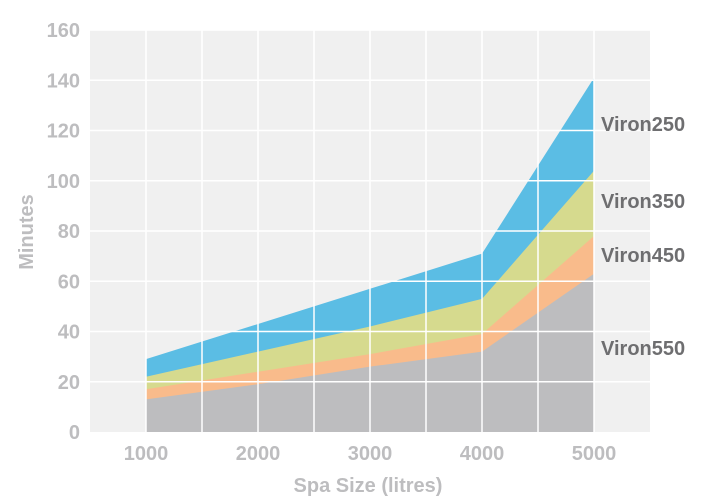  I want to click on y-tick-label: 0, so click(74, 433).